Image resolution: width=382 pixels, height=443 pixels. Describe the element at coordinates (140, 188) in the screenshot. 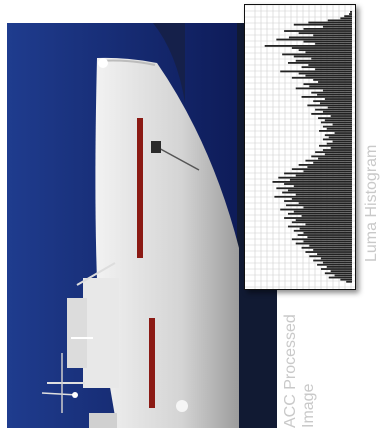

I see `hull-stripe-upper` at that location.